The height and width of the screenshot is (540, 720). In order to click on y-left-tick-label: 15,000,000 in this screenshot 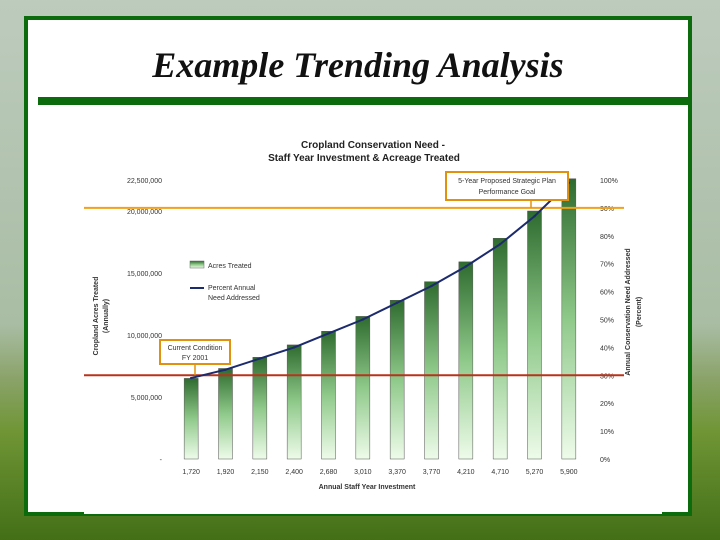, I will do `click(144, 274)`.